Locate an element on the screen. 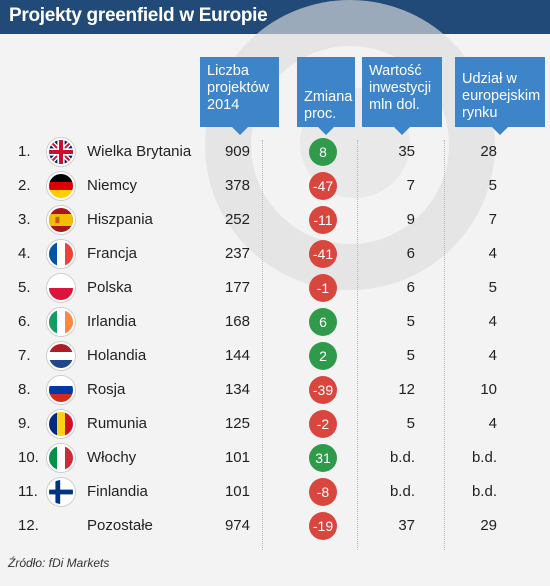 Image resolution: width=550 pixels, height=586 pixels. country-label: Rosja is located at coordinates (106, 389).